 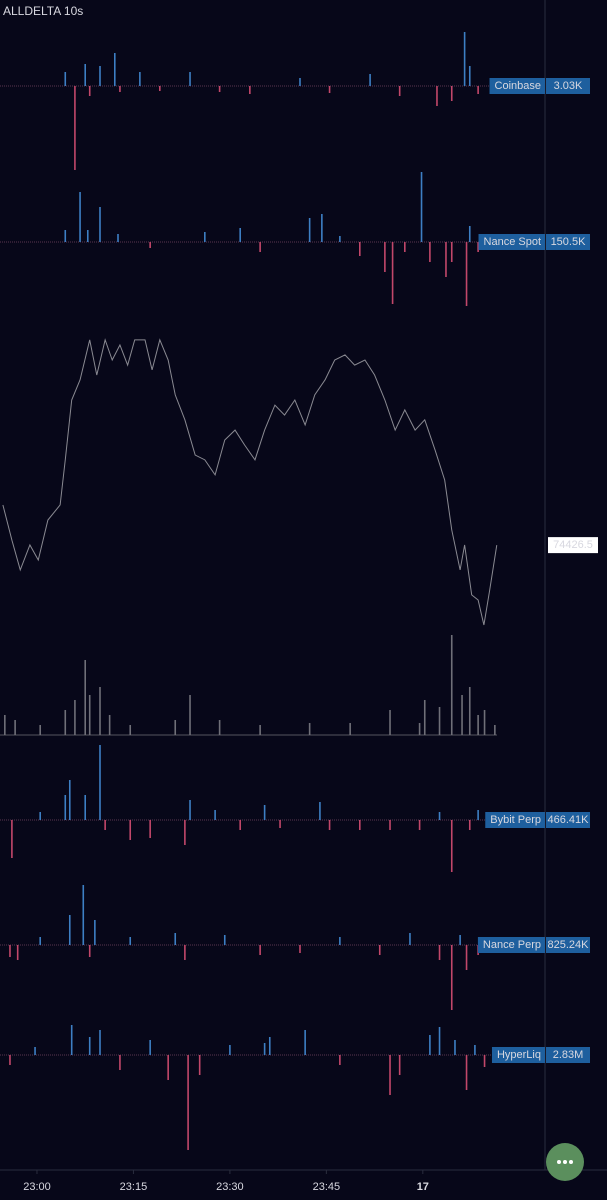 I want to click on x-tick-label: 23:00, so click(x=37, y=1187).